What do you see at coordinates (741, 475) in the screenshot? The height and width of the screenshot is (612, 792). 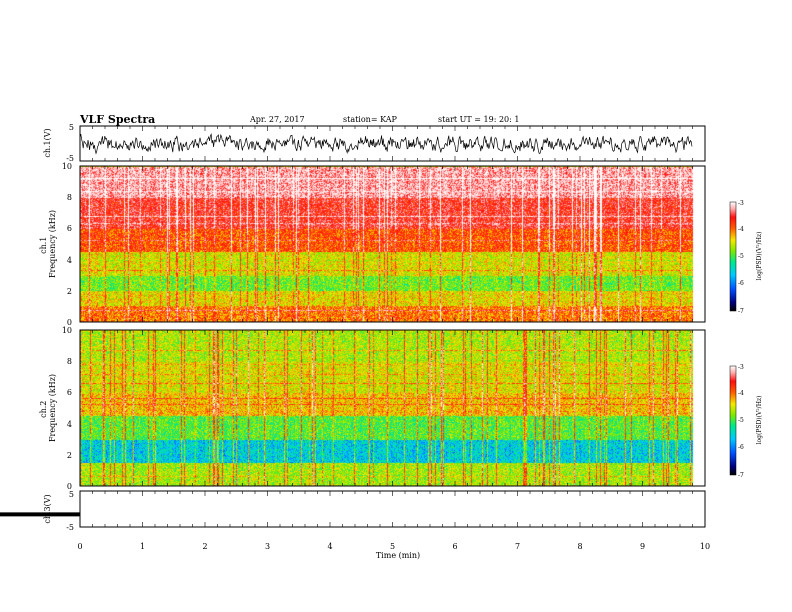 I see `ch2-colorbar-tick-m7: -7` at bounding box center [741, 475].